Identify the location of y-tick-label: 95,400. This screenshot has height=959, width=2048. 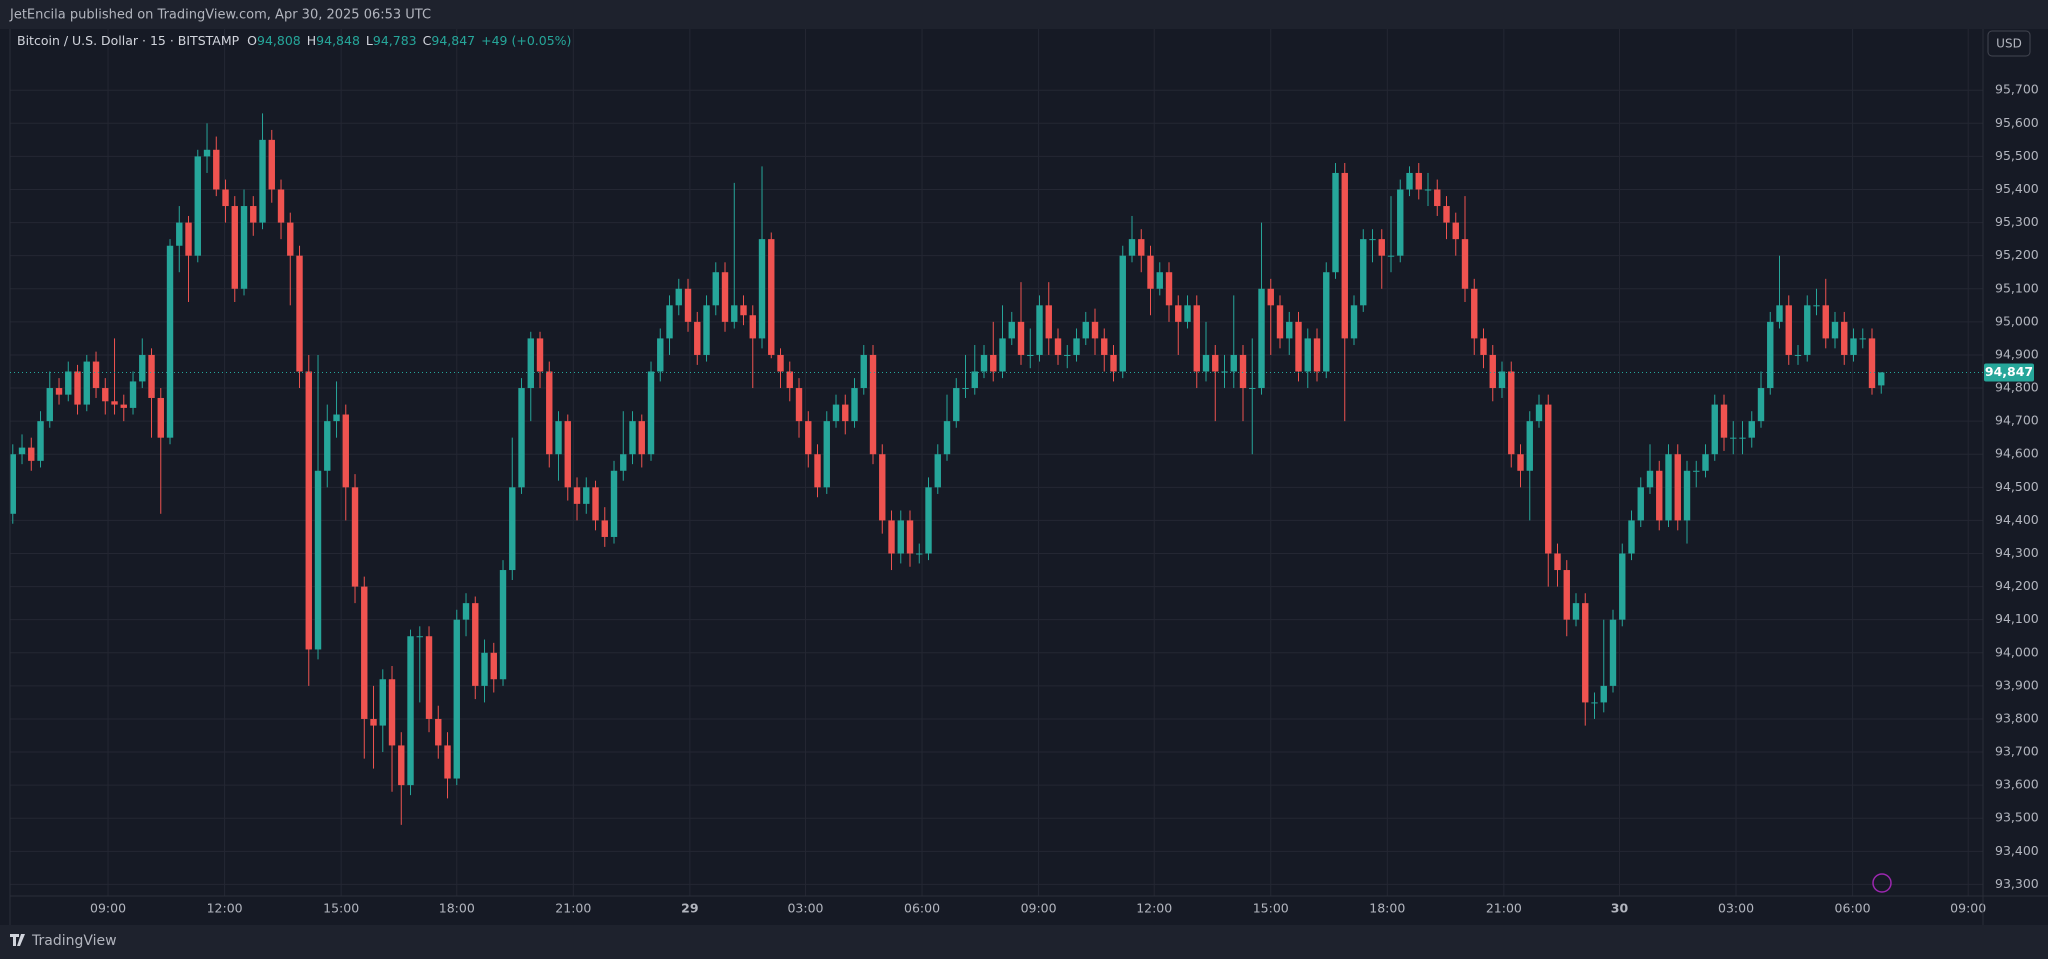
(2017, 188).